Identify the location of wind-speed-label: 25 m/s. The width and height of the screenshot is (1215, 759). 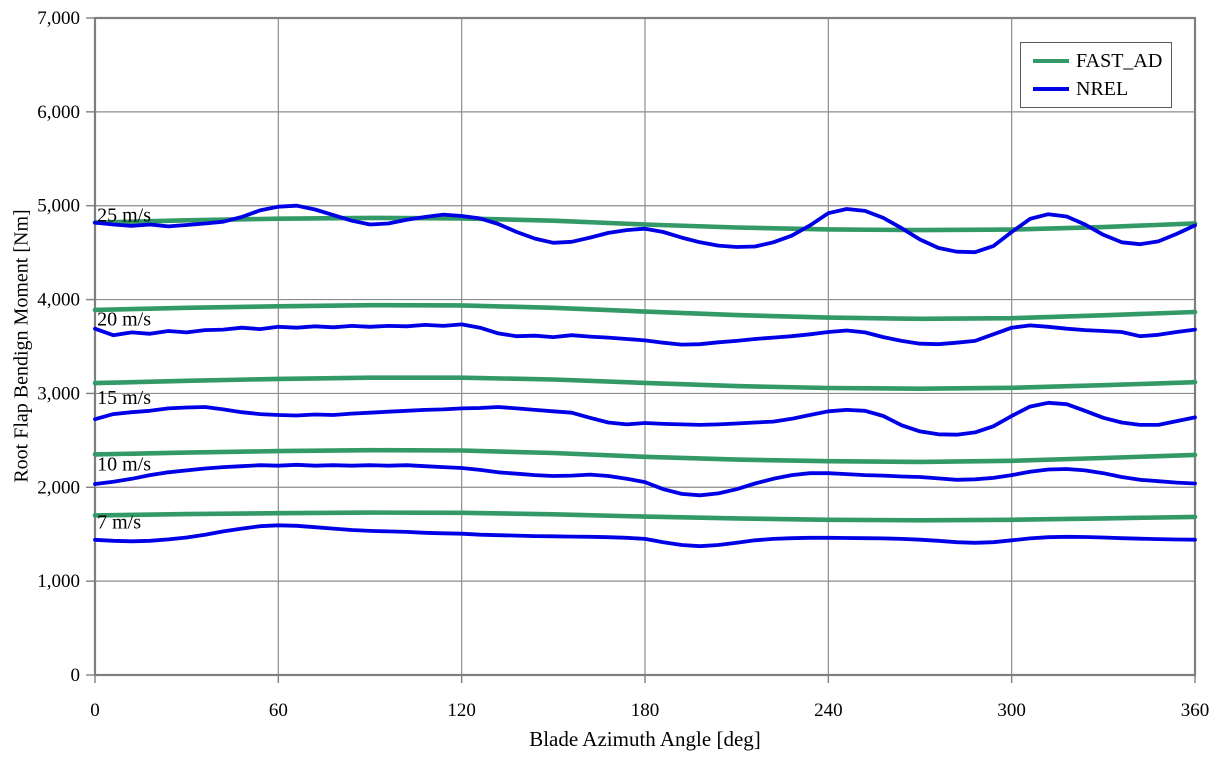
(124, 216).